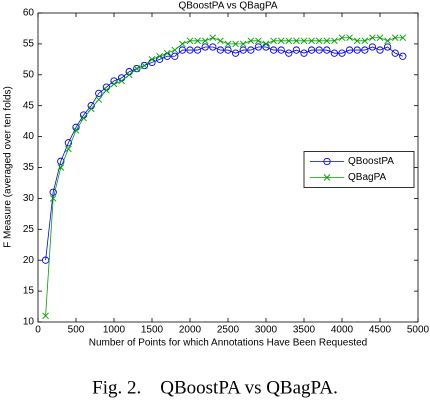  I want to click on x-tick-label: 4500, so click(380, 330).